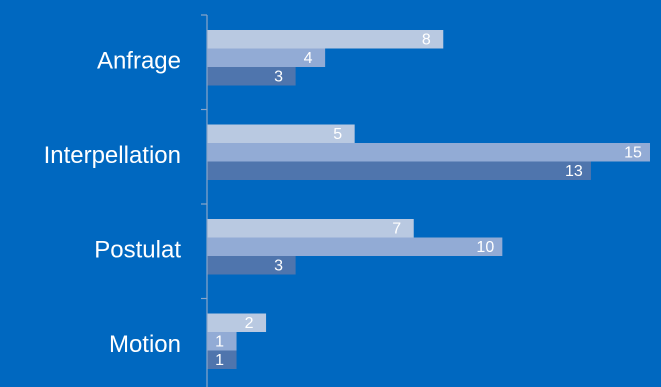 This screenshot has height=387, width=661. I want to click on category-label: Postulat, so click(137, 249).